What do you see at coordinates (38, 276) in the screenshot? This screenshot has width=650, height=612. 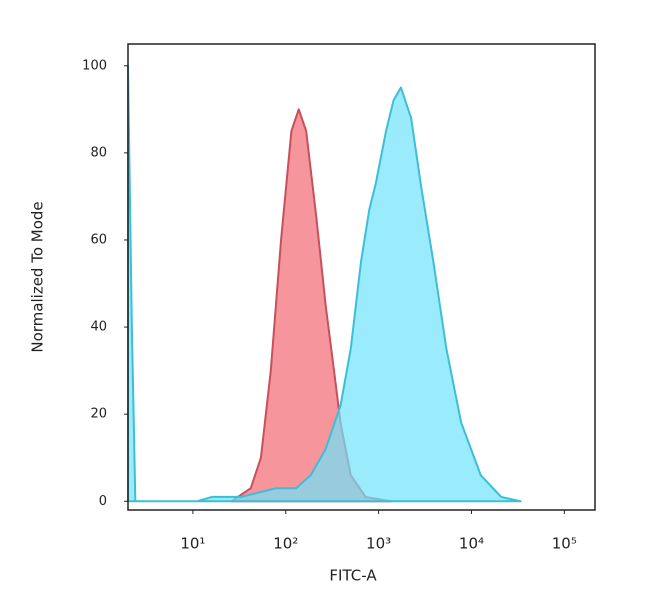 I see `y-axis-label: Normalized To Mode` at bounding box center [38, 276].